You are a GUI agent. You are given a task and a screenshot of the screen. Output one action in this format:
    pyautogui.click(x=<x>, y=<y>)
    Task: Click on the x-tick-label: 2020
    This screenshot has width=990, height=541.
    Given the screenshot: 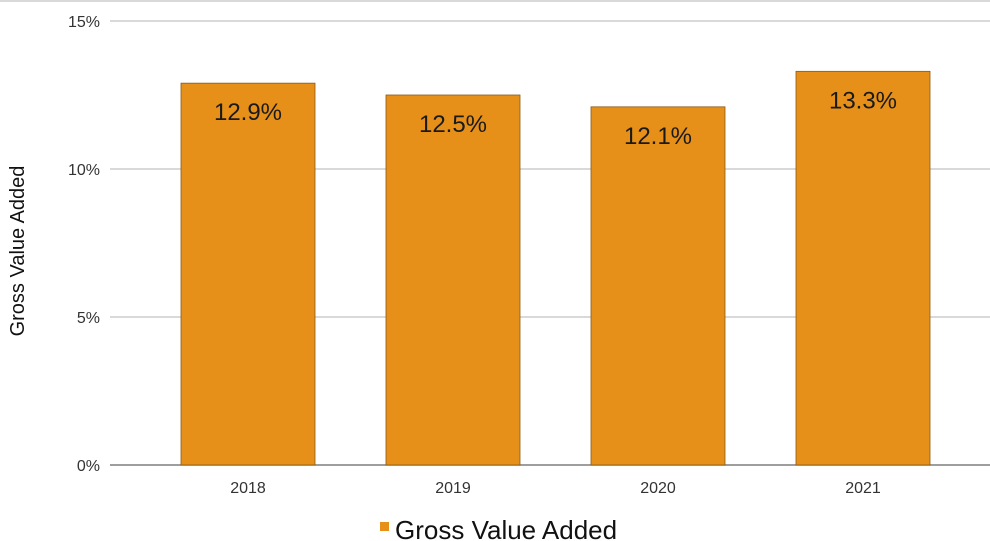 What is the action you would take?
    pyautogui.click(x=658, y=488)
    